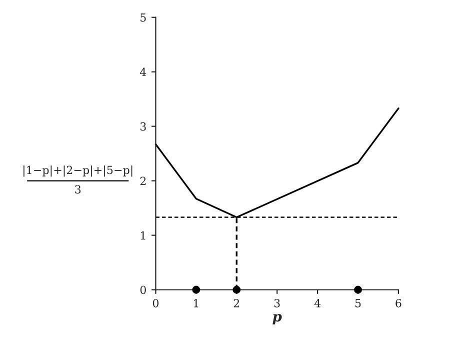 The height and width of the screenshot is (347, 458). I want to click on y-axis-title: |1−p|+|2−p|+|5−p| 3, so click(78, 180).